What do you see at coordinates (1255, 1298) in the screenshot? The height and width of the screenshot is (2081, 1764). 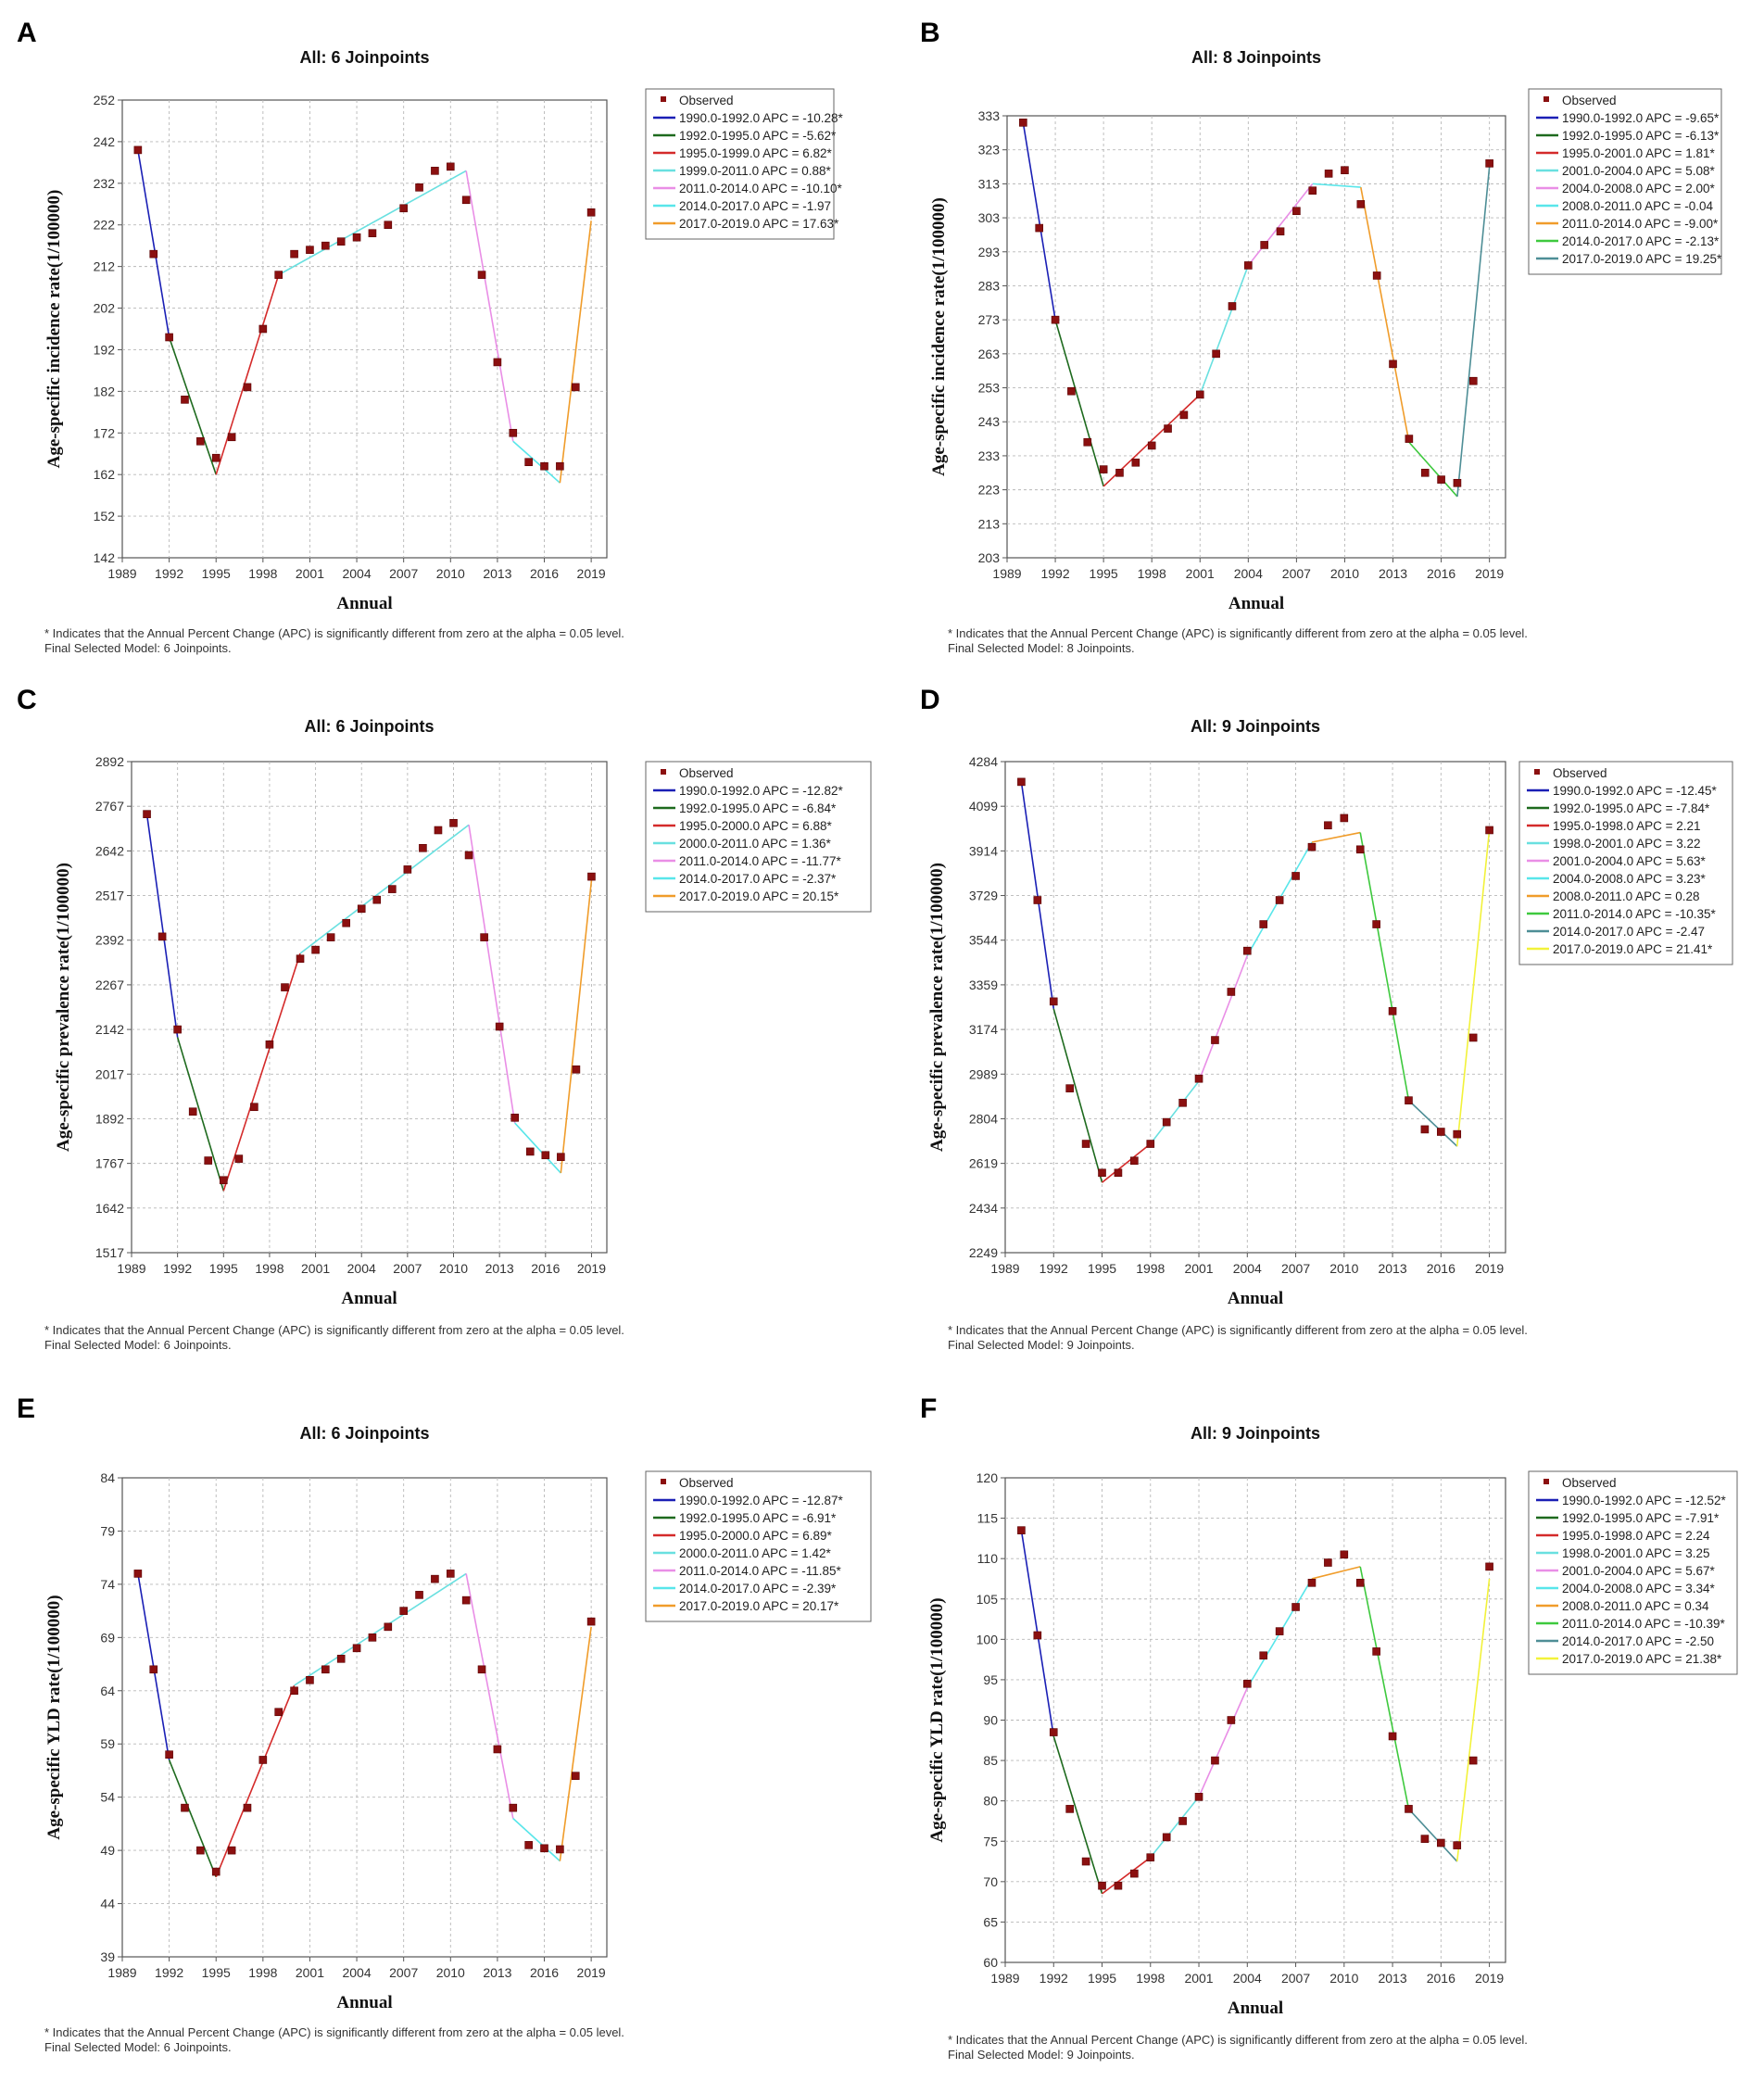 I see `x-axis-title: Annual` at bounding box center [1255, 1298].